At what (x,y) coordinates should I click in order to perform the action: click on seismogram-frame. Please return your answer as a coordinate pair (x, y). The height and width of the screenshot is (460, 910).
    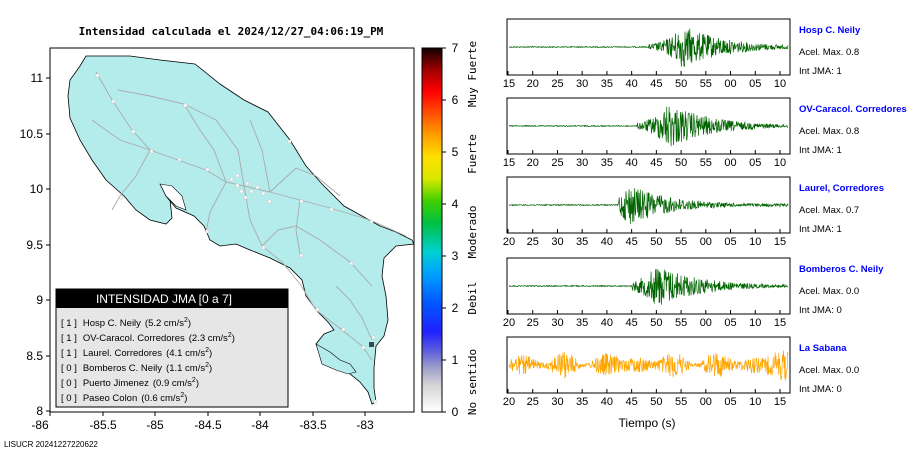
    Looking at the image, I should click on (648, 205).